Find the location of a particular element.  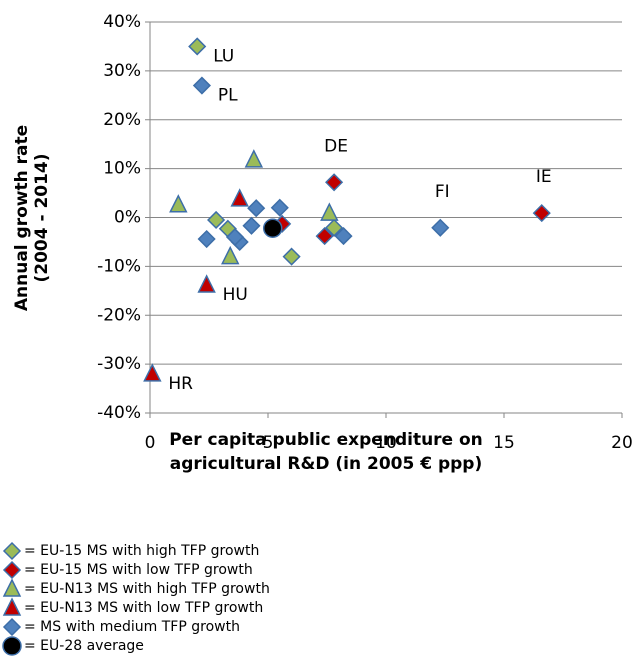

y-tick-label: -40% is located at coordinates (119, 413).